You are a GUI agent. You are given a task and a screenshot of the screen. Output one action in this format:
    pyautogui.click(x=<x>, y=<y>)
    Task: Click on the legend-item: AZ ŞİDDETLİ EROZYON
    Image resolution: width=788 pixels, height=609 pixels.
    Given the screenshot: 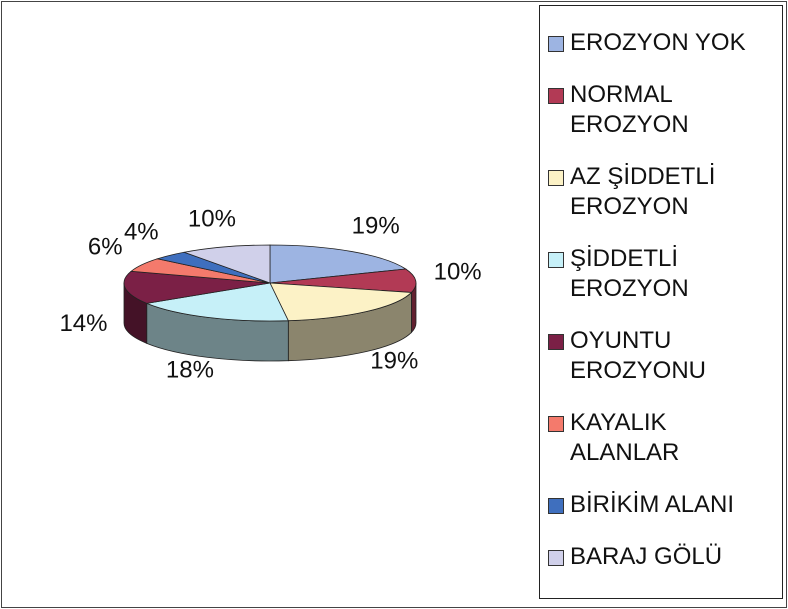 What is the action you would take?
    pyautogui.click(x=665, y=192)
    